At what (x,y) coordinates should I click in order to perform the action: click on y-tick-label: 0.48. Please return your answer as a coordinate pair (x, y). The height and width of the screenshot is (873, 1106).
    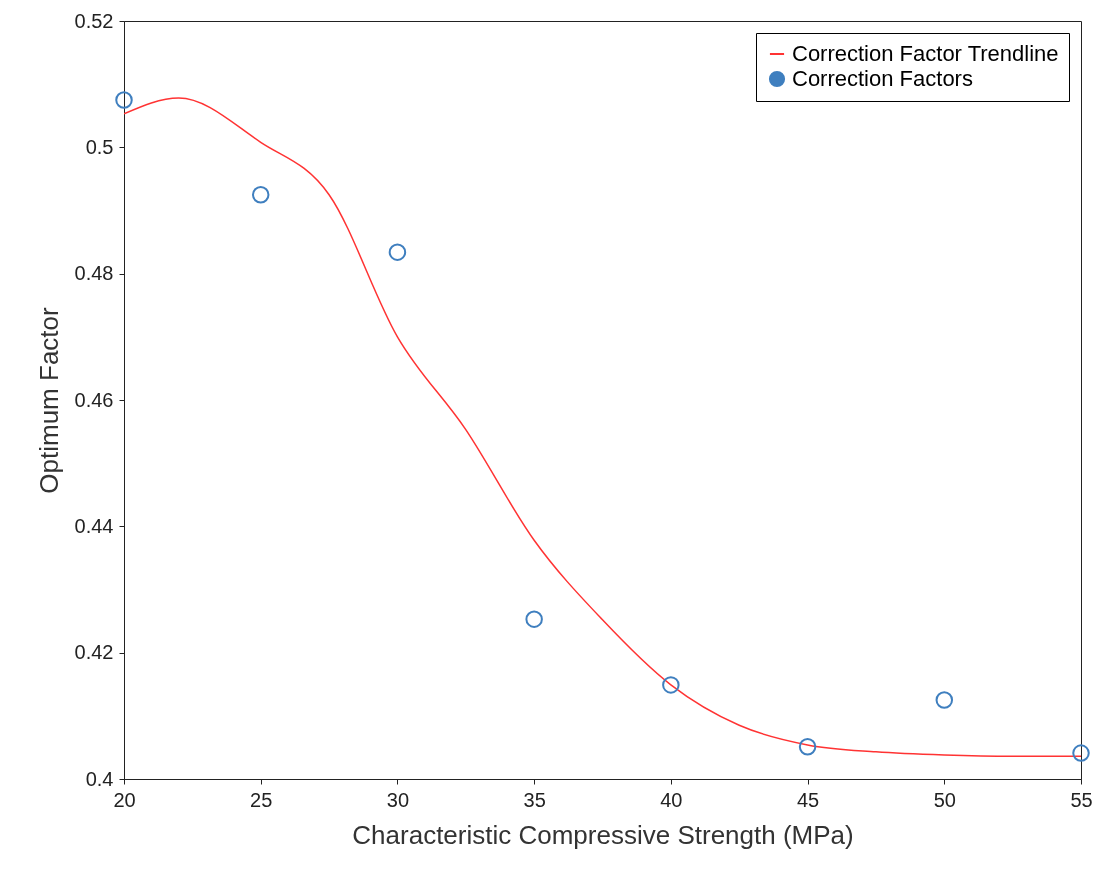
    Looking at the image, I should click on (94, 273).